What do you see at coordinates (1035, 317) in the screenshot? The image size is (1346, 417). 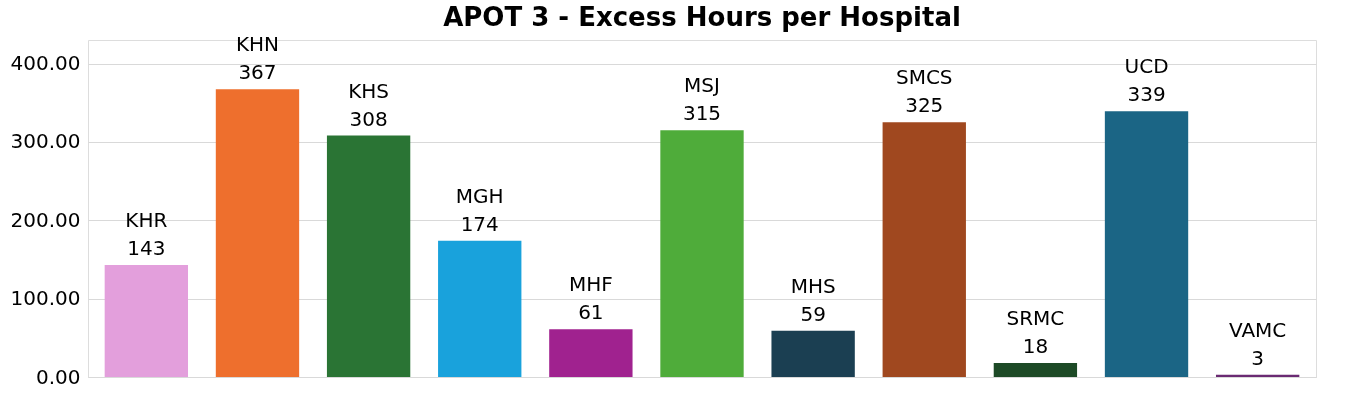 I see `x-tick-label: SRMC` at bounding box center [1035, 317].